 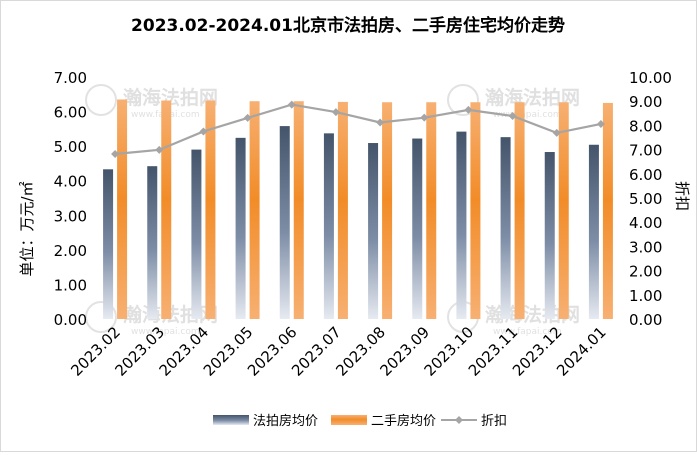 I want to click on discount-point-2023.11, so click(x=512, y=115).